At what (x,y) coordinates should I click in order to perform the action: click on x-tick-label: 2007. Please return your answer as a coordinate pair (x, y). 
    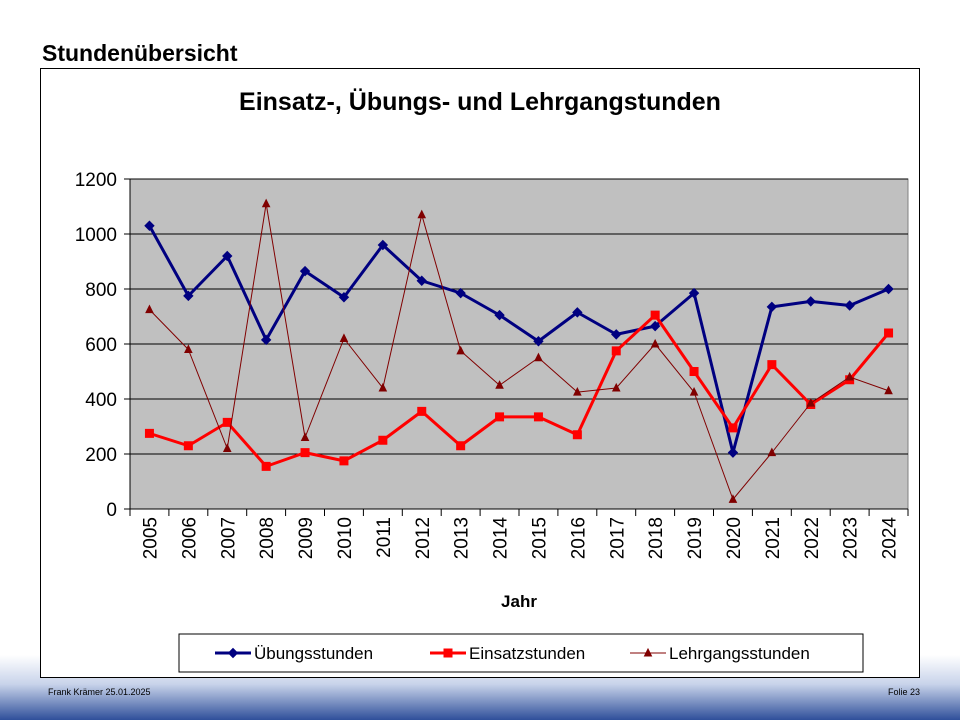
    Looking at the image, I should click on (228, 538).